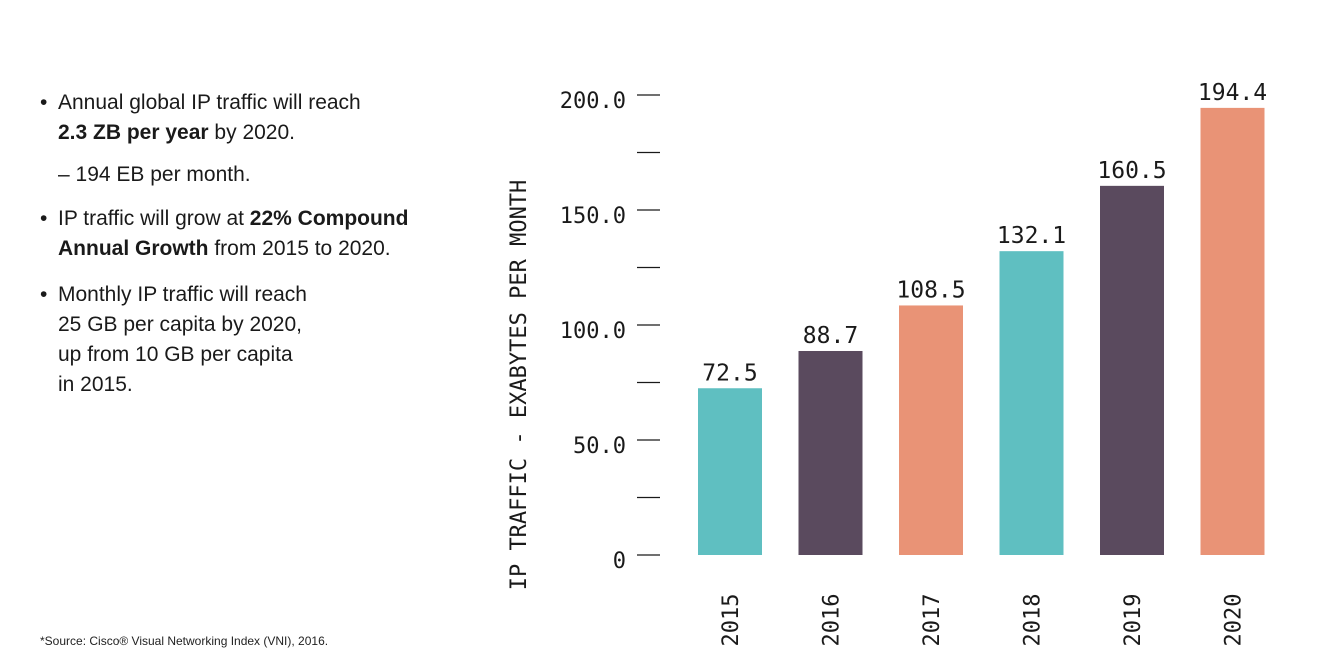  Describe the element at coordinates (1131, 171) in the screenshot. I see `bar-value-label: 160.5` at that location.